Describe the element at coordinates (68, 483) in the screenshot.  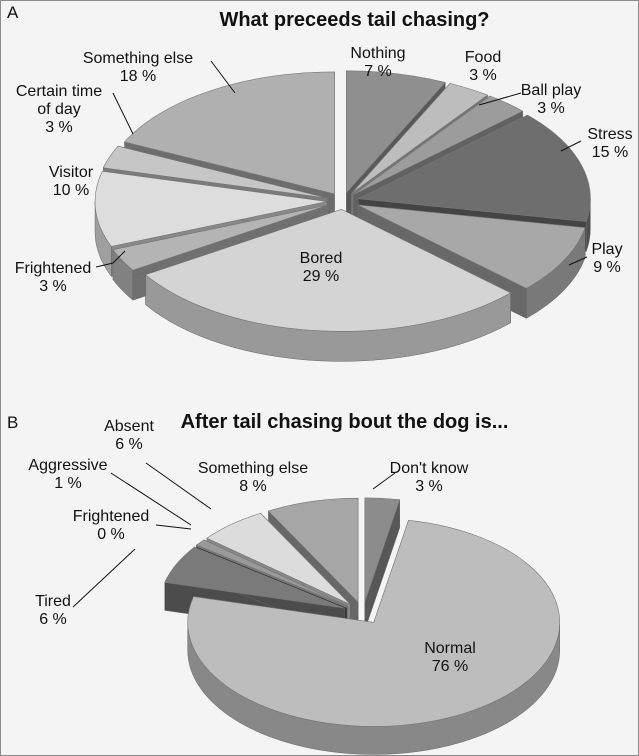
I see `slice-value-aggressive: 1 %` at that location.